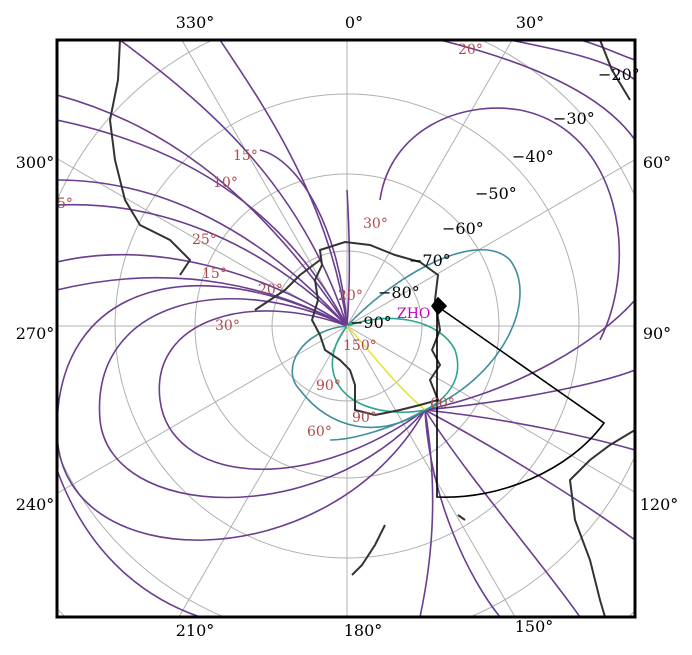  Describe the element at coordinates (496, 193) in the screenshot. I see `latitude-label: −50°` at that location.